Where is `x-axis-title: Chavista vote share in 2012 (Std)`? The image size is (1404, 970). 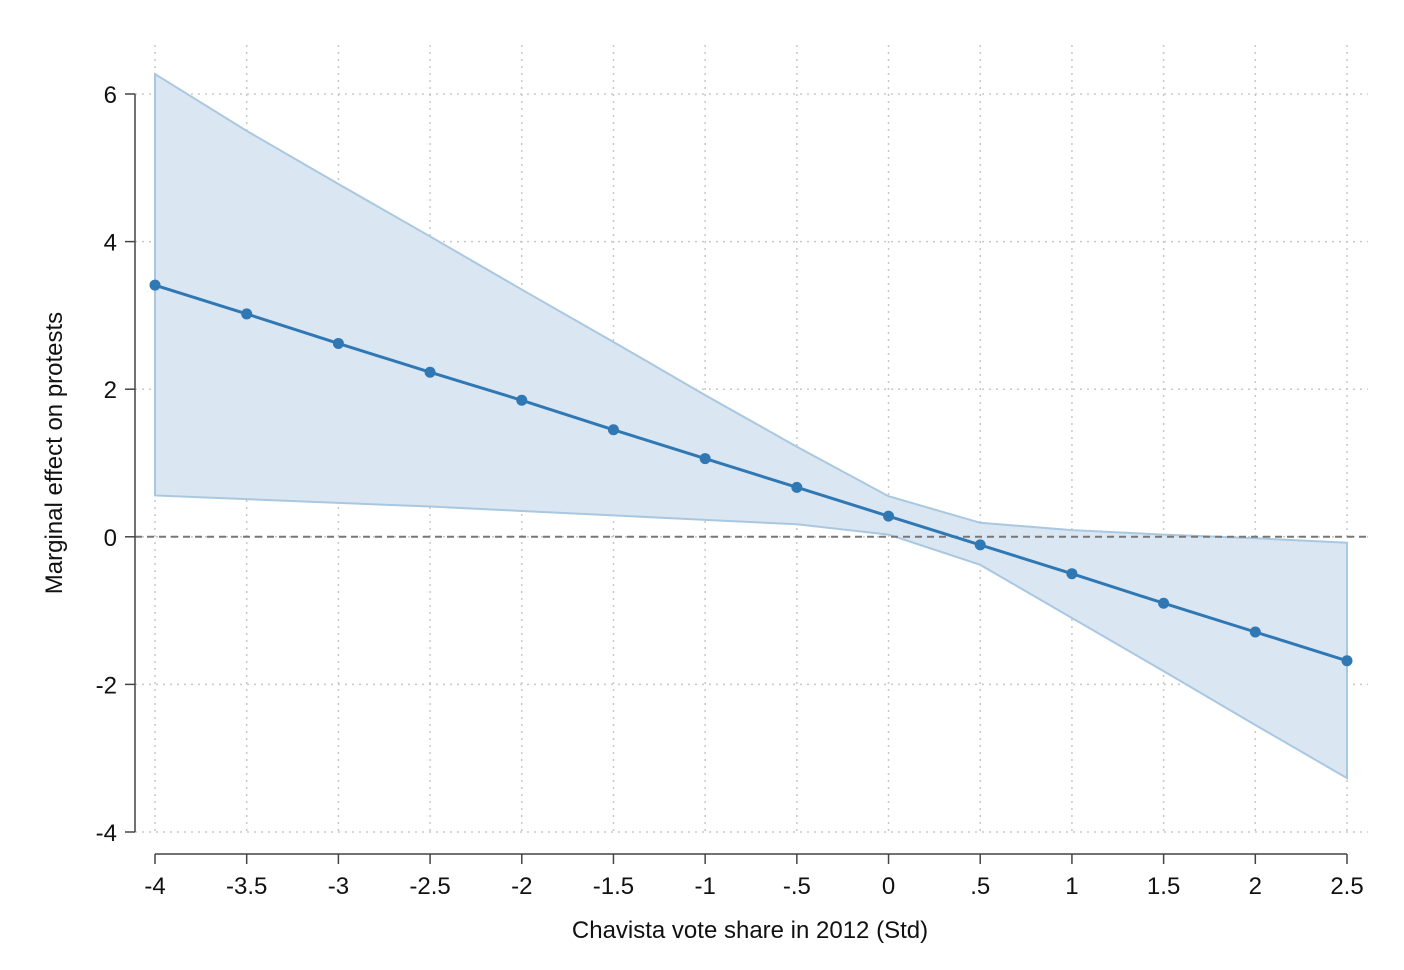 x-axis-title: Chavista vote share in 2012 (Std) is located at coordinates (750, 930).